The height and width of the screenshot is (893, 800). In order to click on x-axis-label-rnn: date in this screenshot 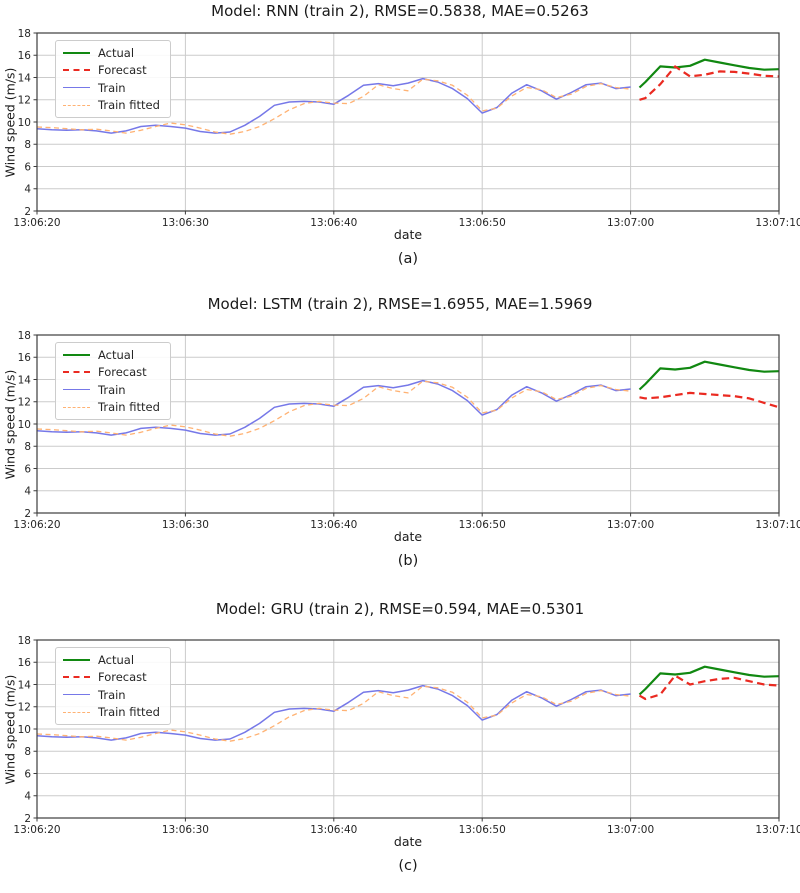, I will do `click(408, 234)`.